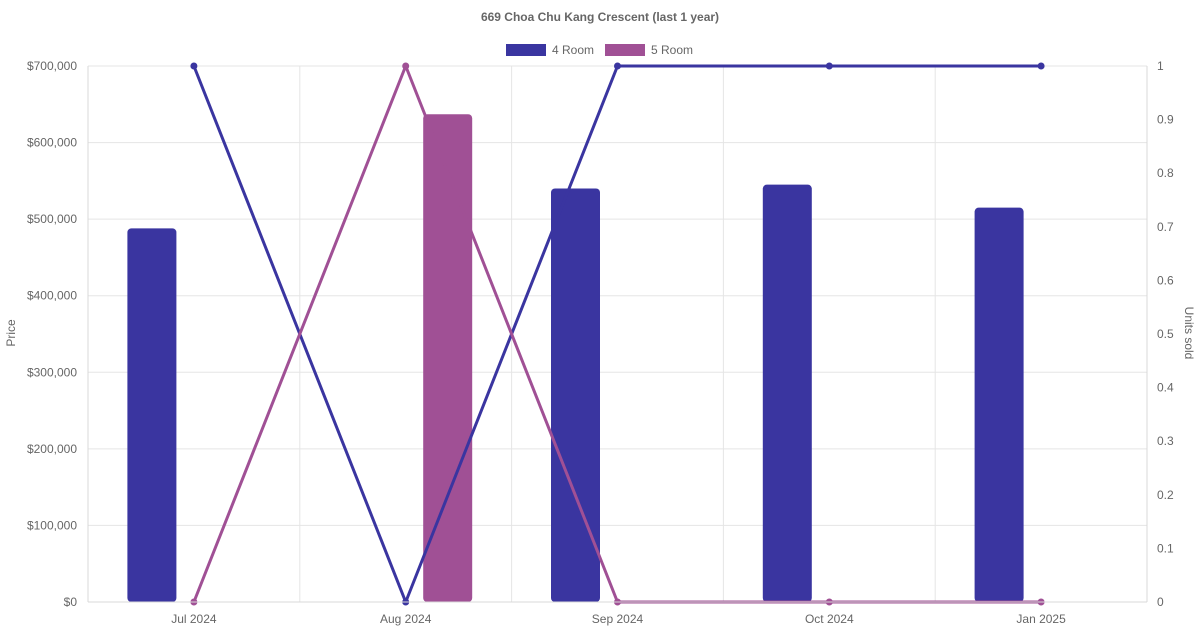  I want to click on y-right-tick-label: 1, so click(1160, 66).